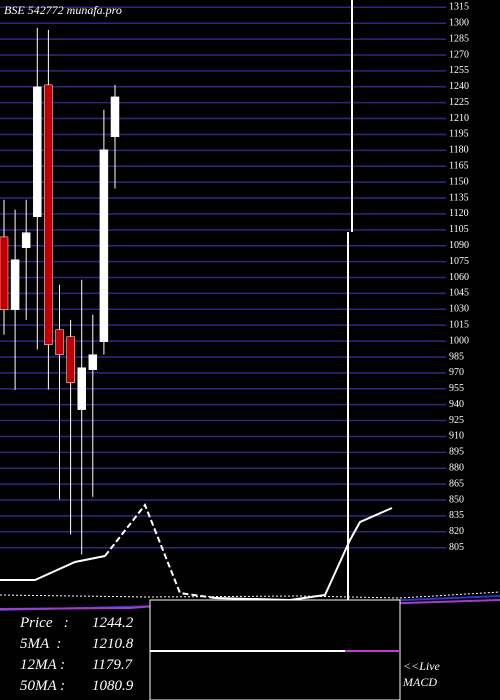 The width and height of the screenshot is (500, 700). Describe the element at coordinates (459, 70) in the screenshot. I see `y-tick-label: 1255` at that location.